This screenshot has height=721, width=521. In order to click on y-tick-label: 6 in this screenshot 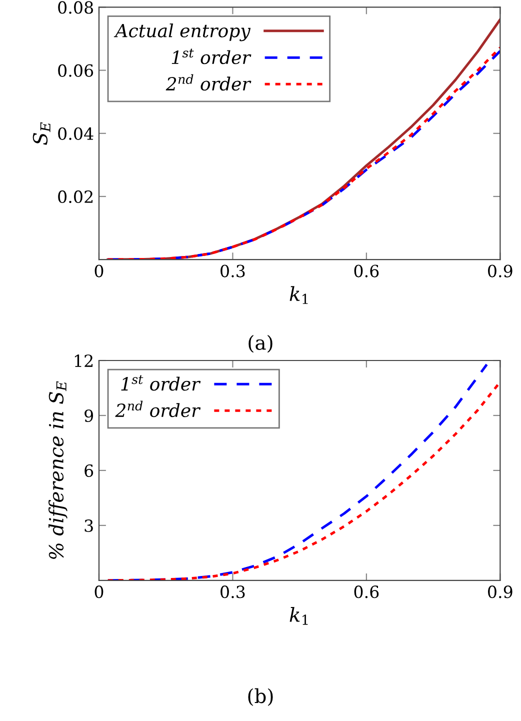, I will do `click(89, 471)`.